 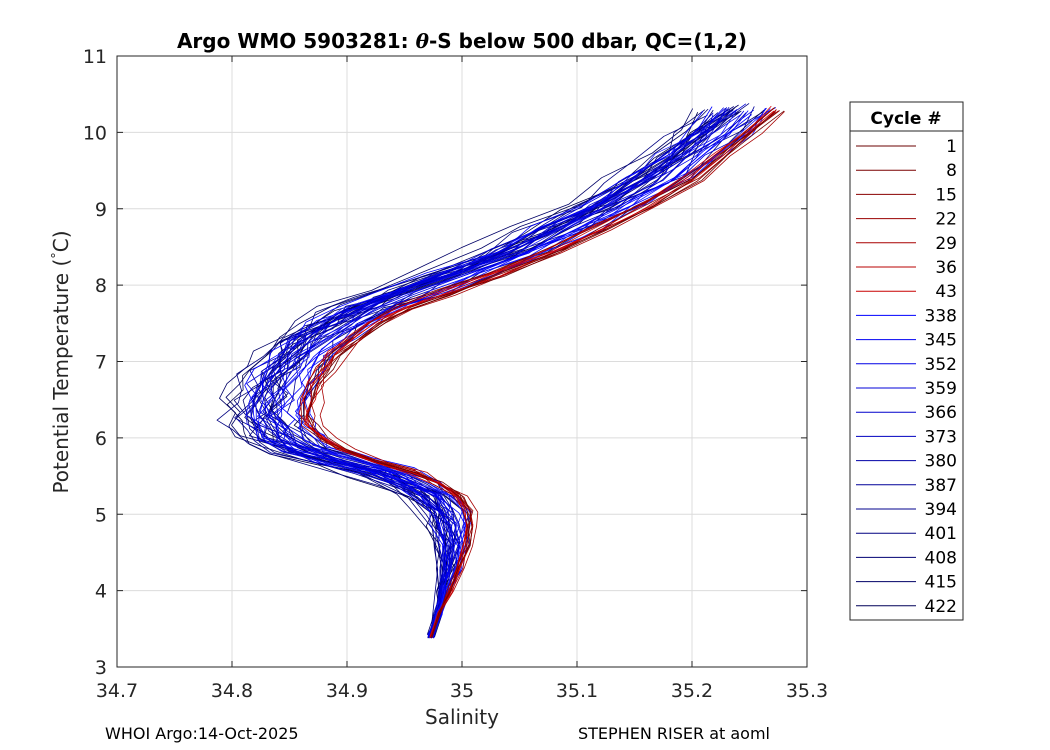 I want to click on legend-label: 401, so click(x=941, y=534).